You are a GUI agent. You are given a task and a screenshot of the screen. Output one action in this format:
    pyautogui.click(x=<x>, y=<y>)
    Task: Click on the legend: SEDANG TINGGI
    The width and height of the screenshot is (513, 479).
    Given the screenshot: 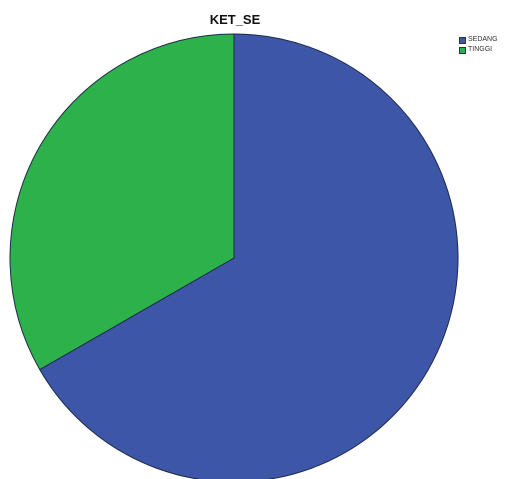 What is the action you would take?
    pyautogui.click(x=486, y=45)
    